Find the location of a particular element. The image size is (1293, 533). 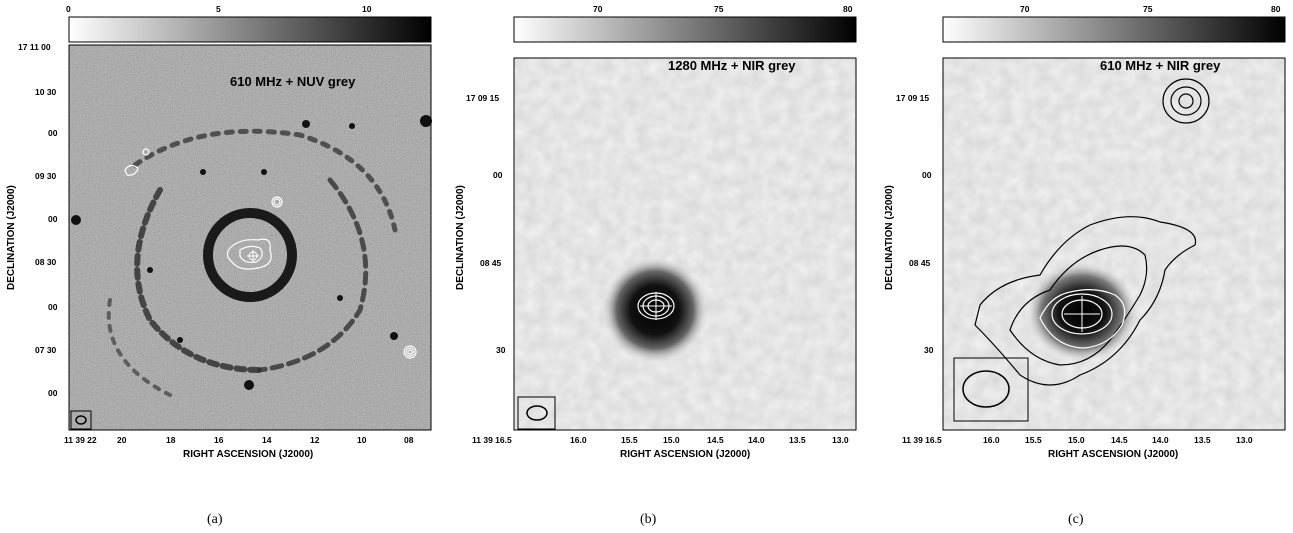

optical-center-marker-b is located at coordinates (656, 306).